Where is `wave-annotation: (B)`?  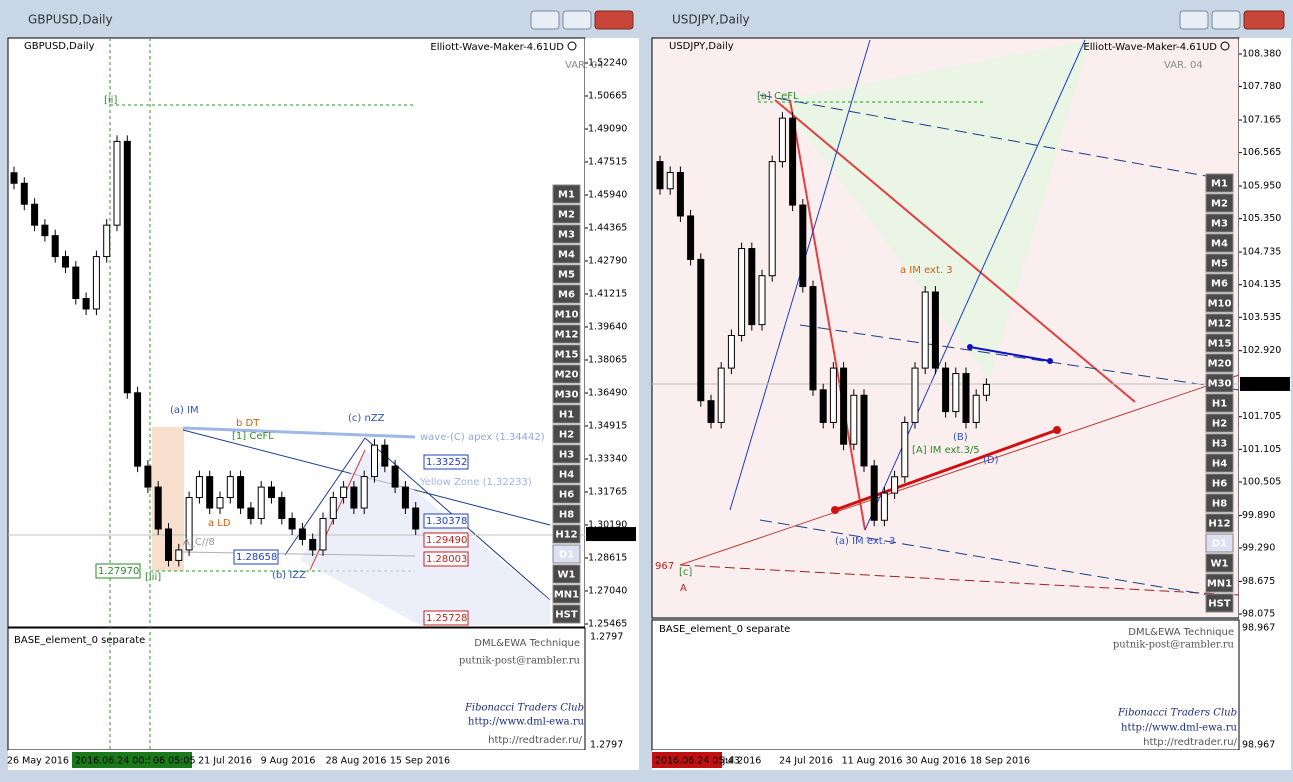 wave-annotation: (B) is located at coordinates (960, 437).